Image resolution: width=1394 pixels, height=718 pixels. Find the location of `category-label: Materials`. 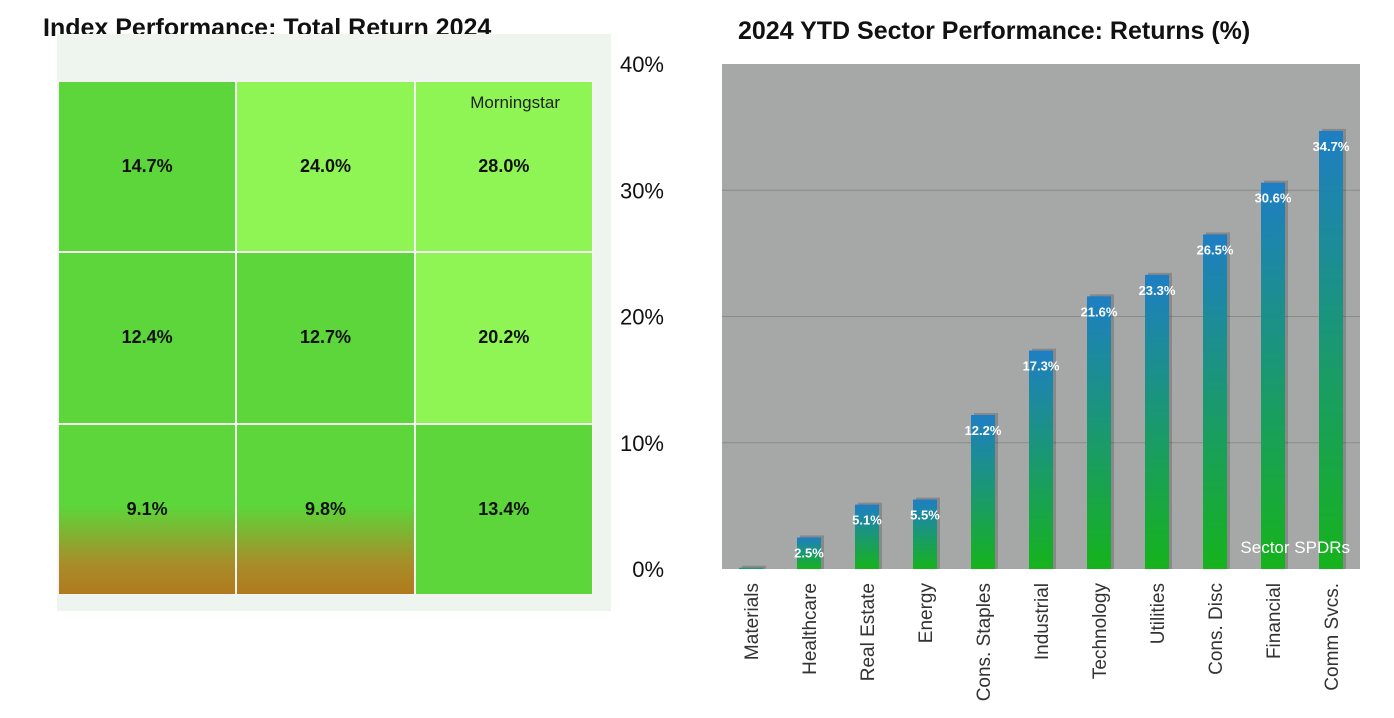

category-label: Materials is located at coordinates (752, 621).